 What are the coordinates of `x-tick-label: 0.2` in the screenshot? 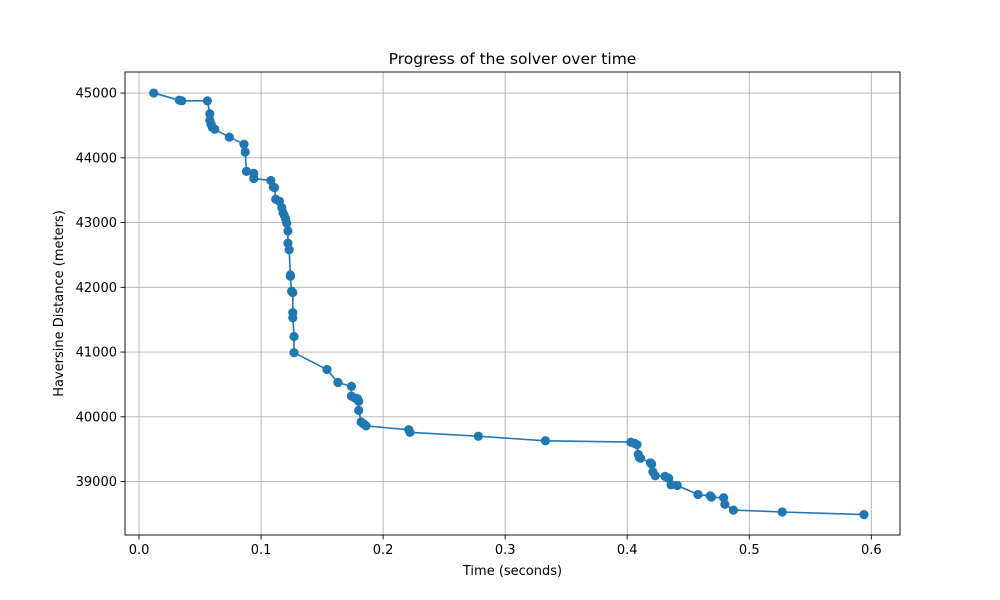 It's located at (383, 550).